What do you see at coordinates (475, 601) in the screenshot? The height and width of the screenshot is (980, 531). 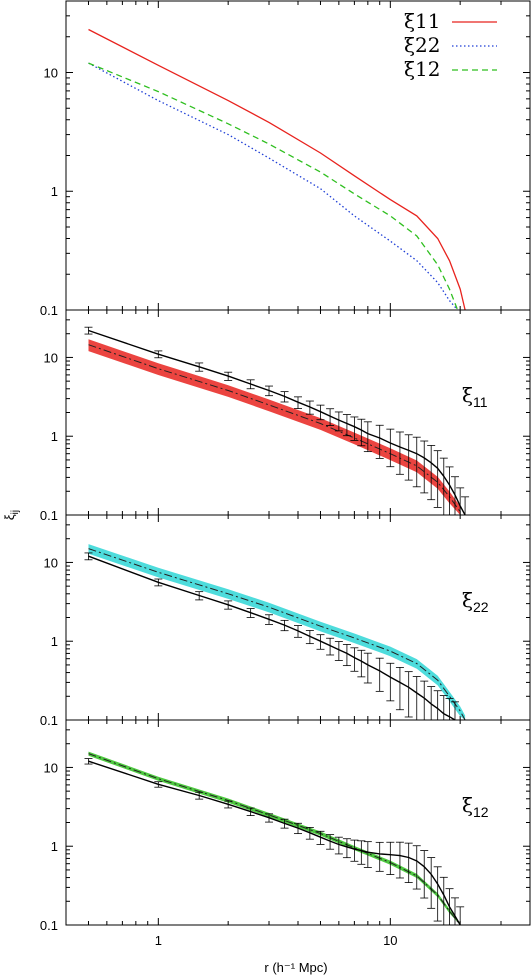 I see `panel-label: ξ22` at bounding box center [475, 601].